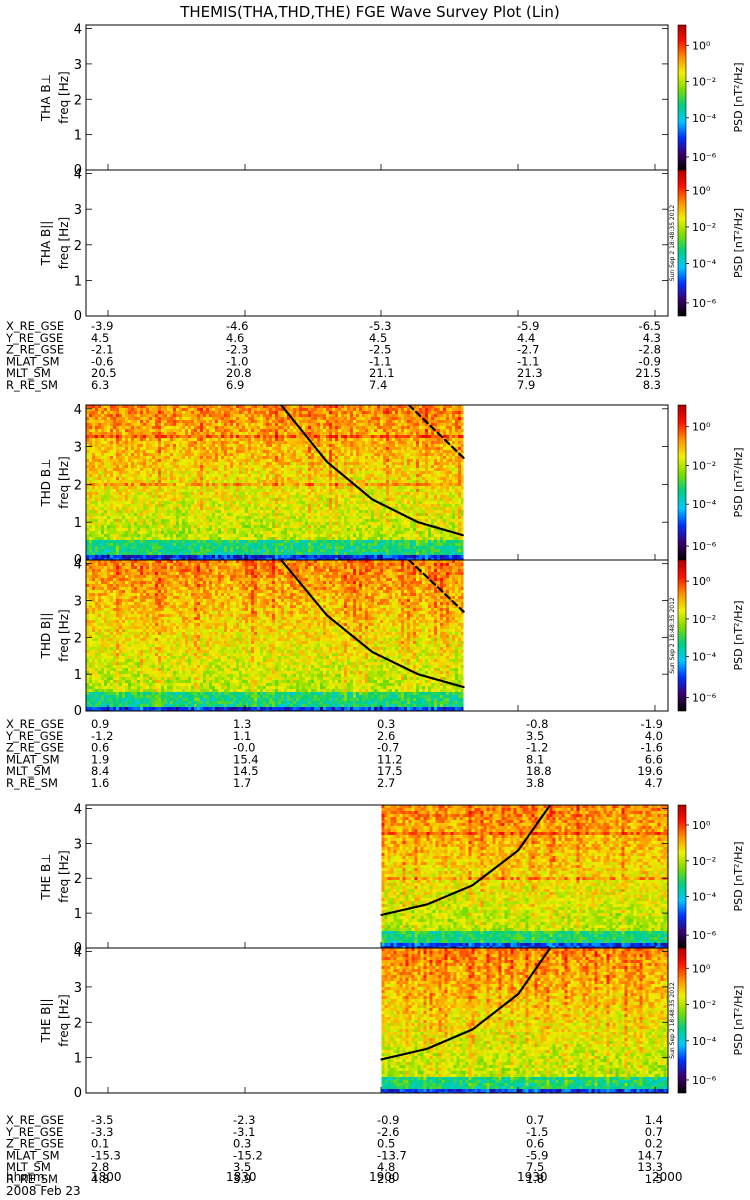 This screenshot has width=750, height=1200. Describe the element at coordinates (380, 361) in the screenshot. I see `ephemeris-value: -1.1` at that location.